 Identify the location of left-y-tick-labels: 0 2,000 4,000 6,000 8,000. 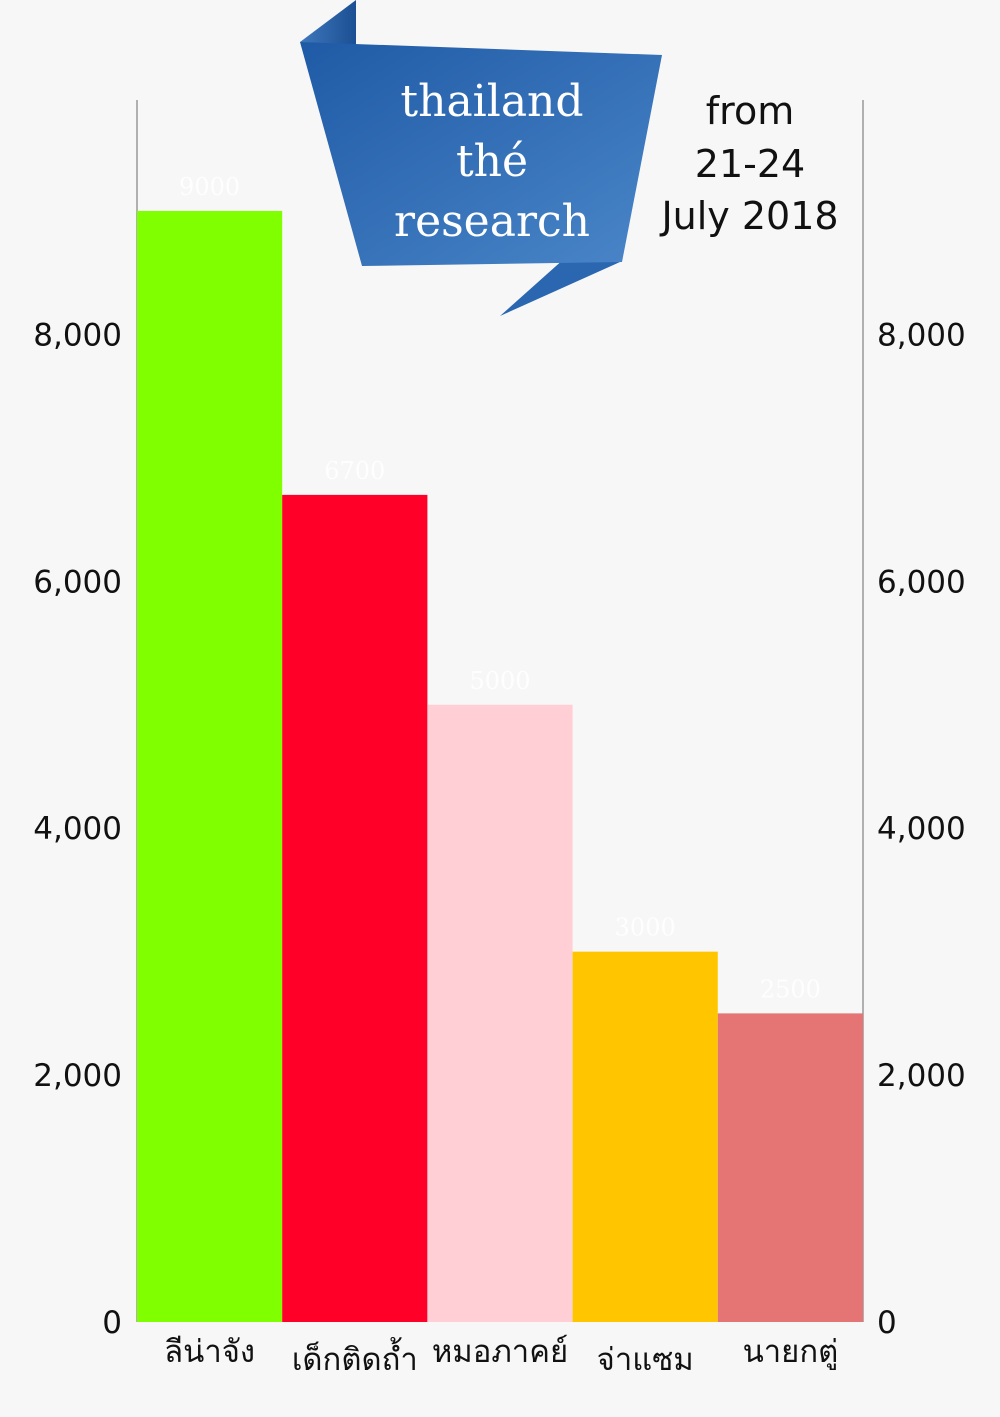
(77, 829).